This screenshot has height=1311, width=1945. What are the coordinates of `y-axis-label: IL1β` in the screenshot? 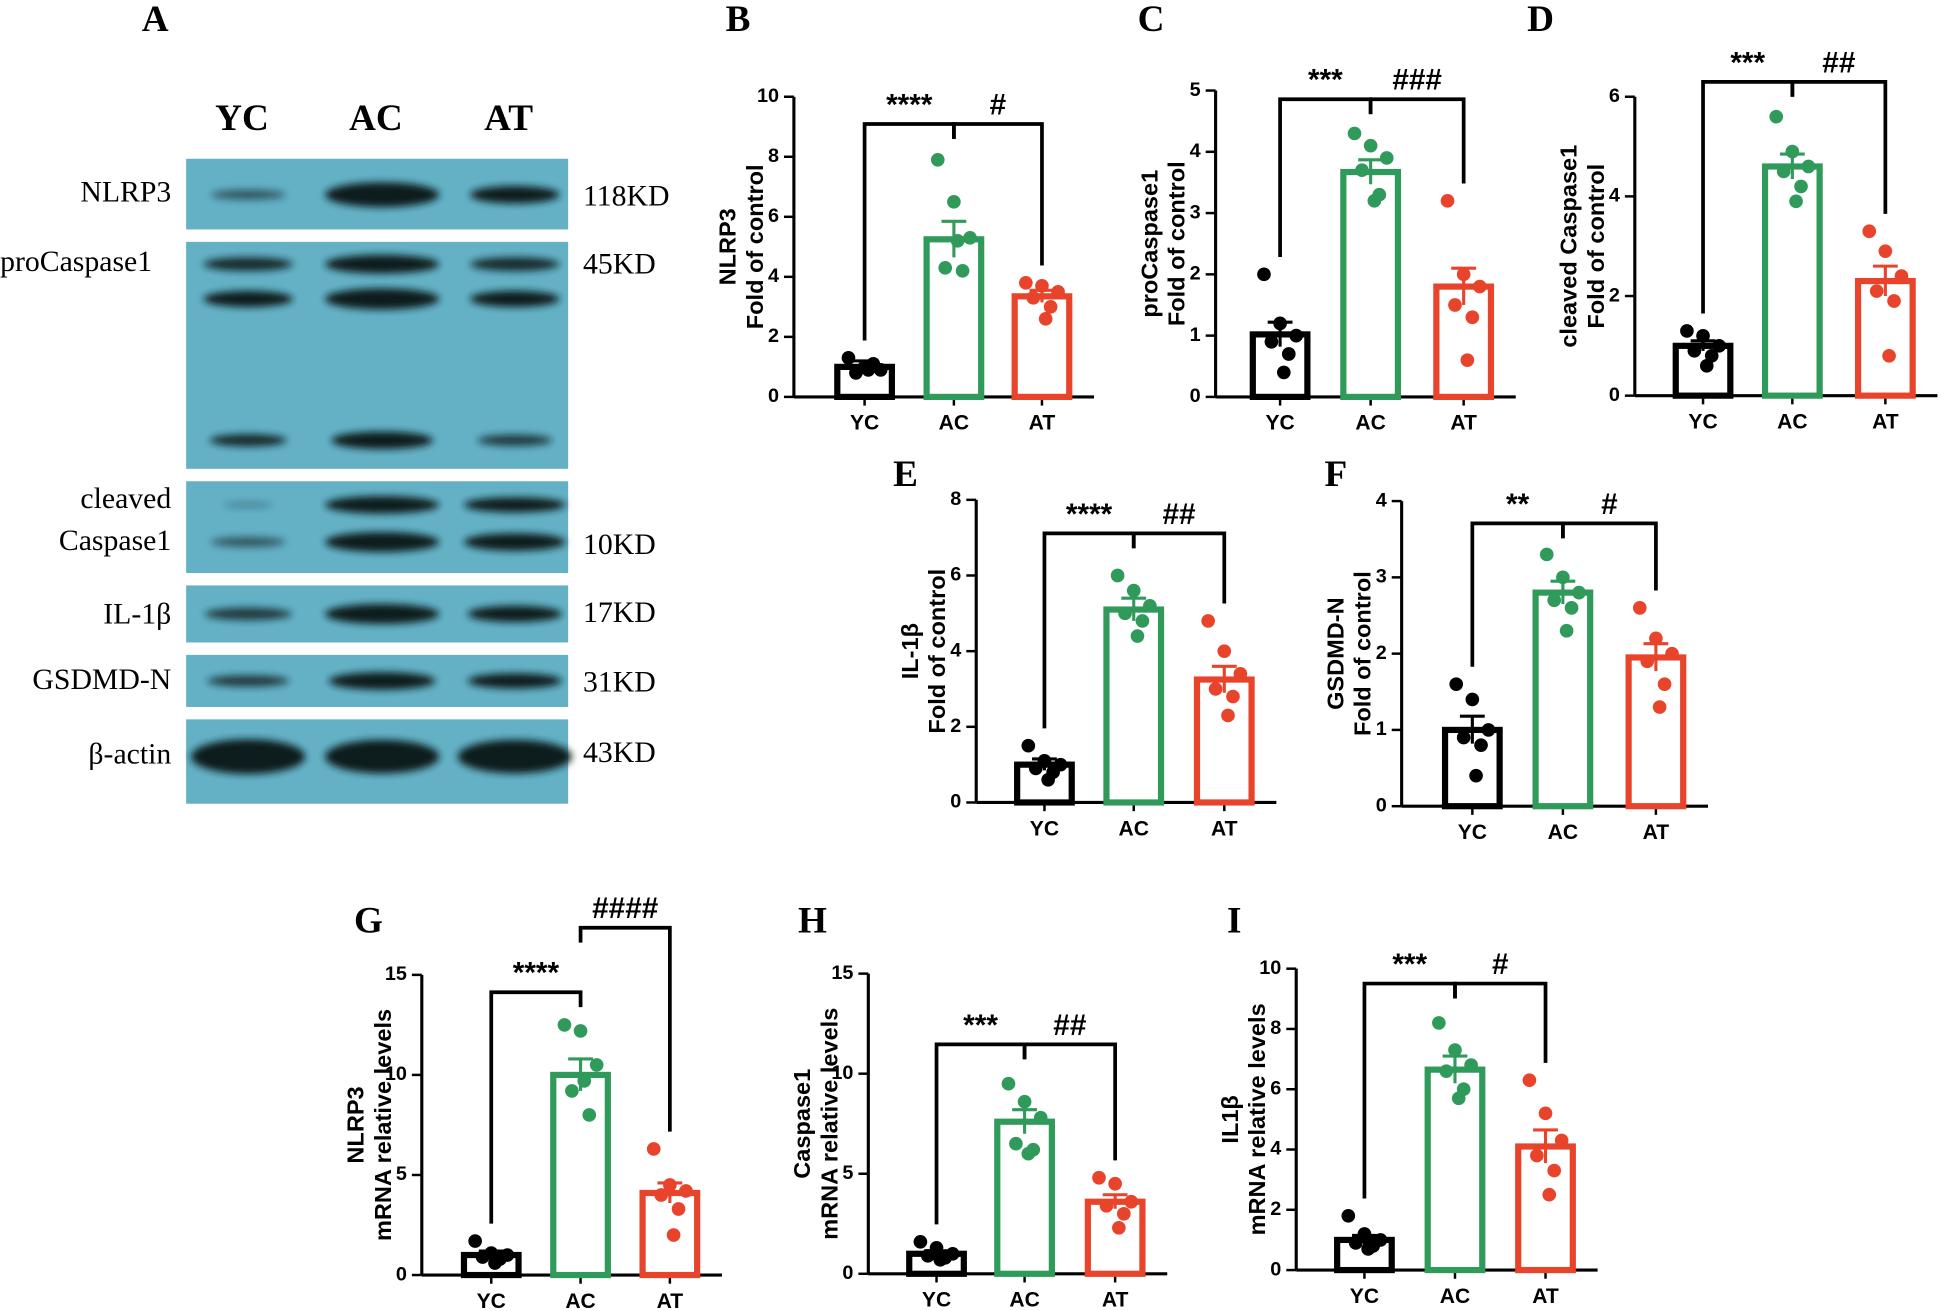 It's located at (1230, 1119).